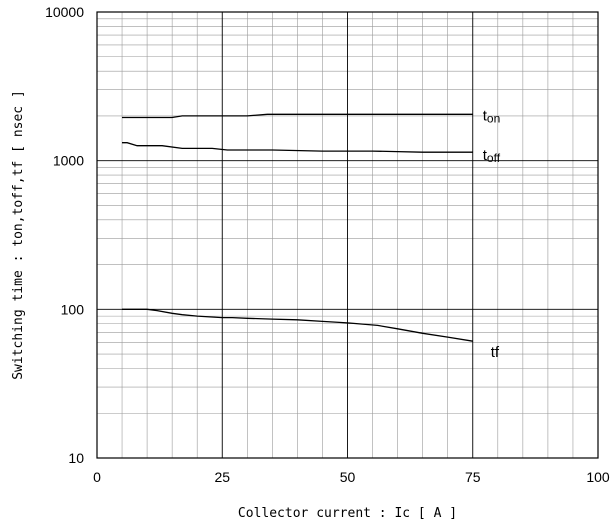 The width and height of the screenshot is (614, 529). Describe the element at coordinates (76, 458) in the screenshot. I see `y-tick-label: 10` at that location.